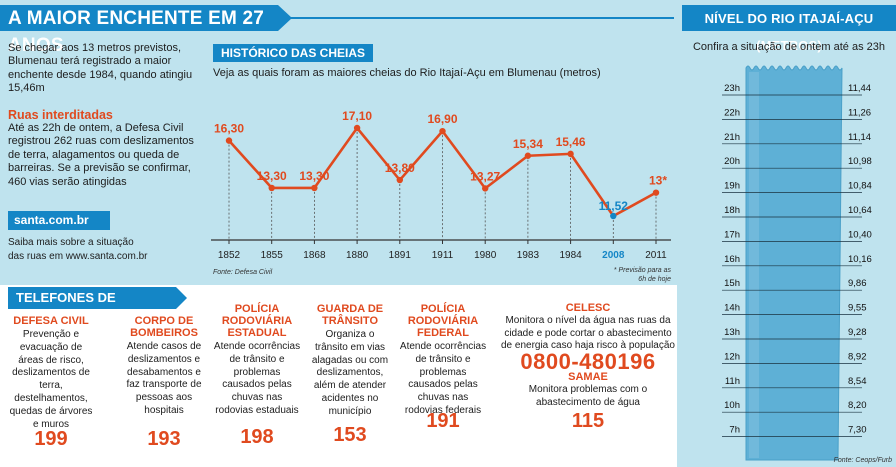 The width and height of the screenshot is (896, 467). What do you see at coordinates (860, 259) in the screenshot?
I see `level-value: 10,16` at bounding box center [860, 259].